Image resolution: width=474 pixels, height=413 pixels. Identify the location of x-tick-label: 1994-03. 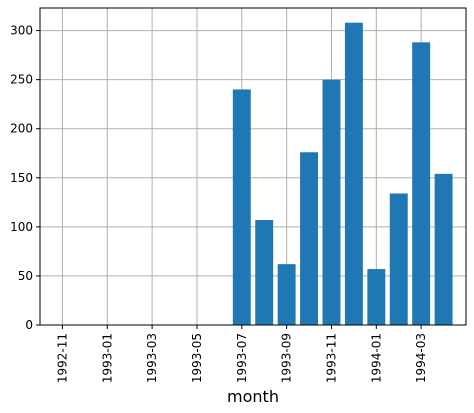
(421, 358).